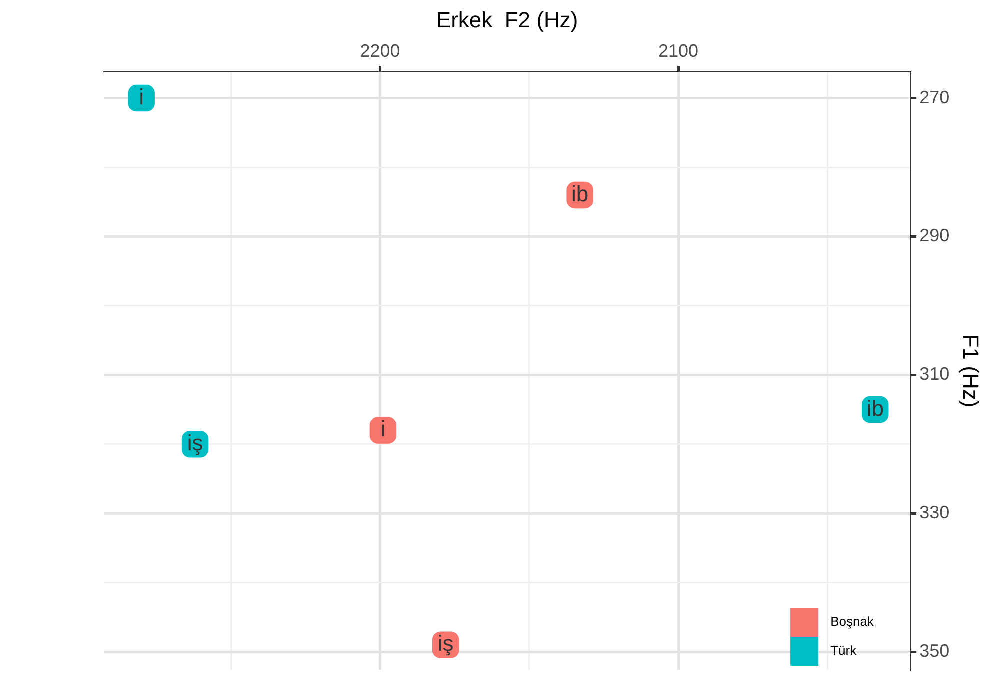 This screenshot has height=686, width=995. Describe the element at coordinates (380, 51) in the screenshot. I see `x-tick-label: 2200` at that location.